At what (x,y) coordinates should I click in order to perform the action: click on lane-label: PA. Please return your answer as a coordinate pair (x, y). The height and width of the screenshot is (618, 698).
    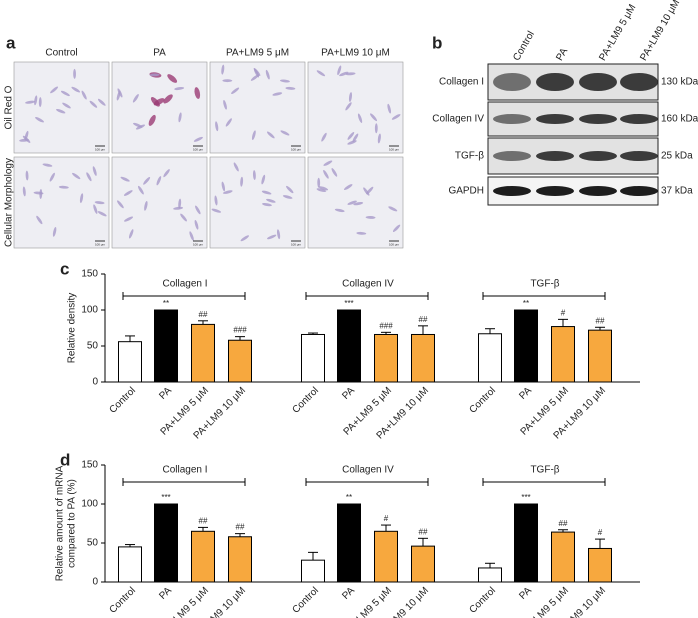
    Looking at the image, I should click on (562, 54).